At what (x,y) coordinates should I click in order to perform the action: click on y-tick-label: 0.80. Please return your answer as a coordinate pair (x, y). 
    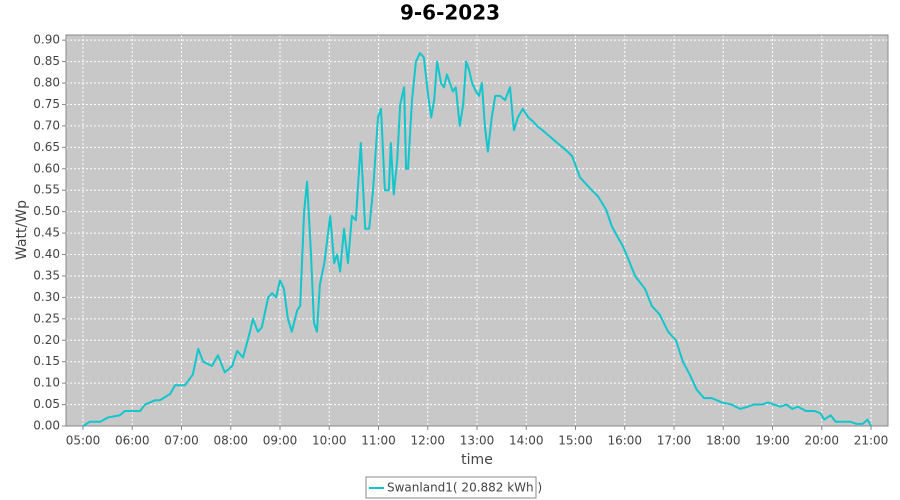
    Looking at the image, I should click on (46, 83).